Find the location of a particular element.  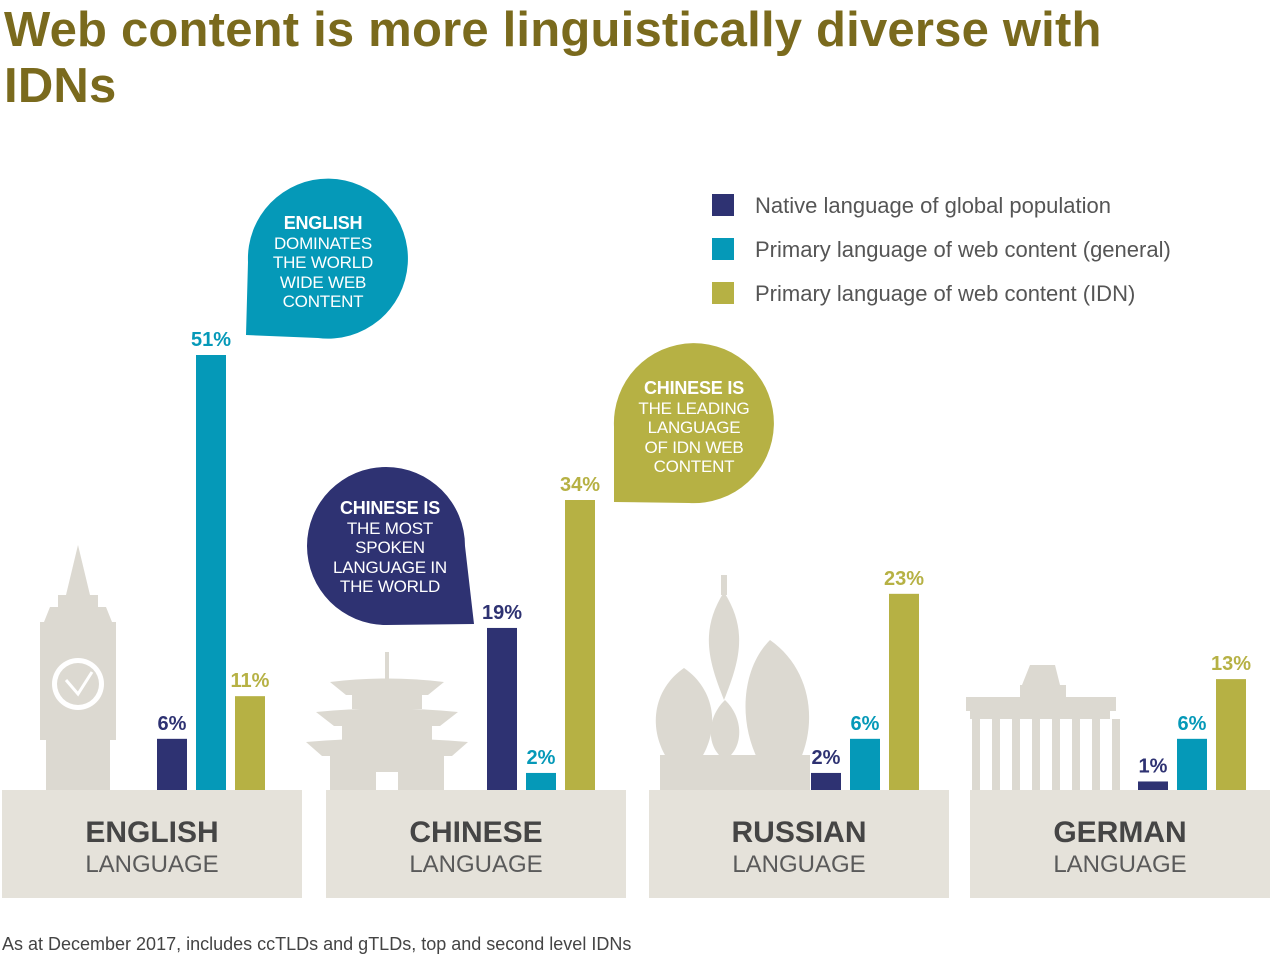

platform-german is located at coordinates (1120, 844).